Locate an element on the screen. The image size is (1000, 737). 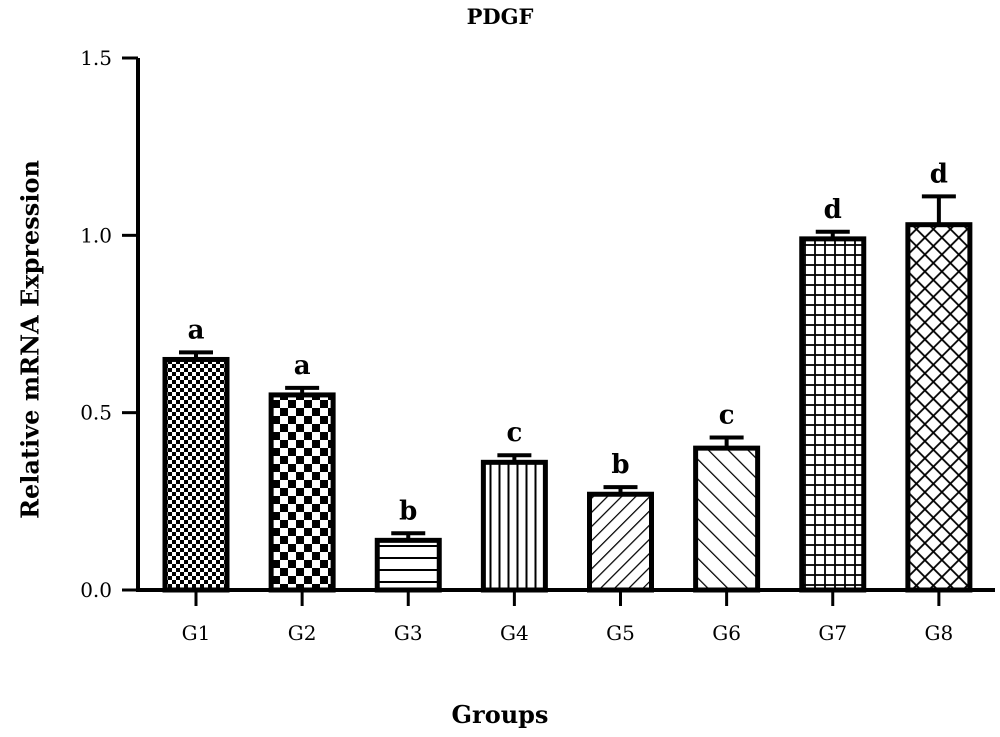
bar-g8 is located at coordinates (939, 407).